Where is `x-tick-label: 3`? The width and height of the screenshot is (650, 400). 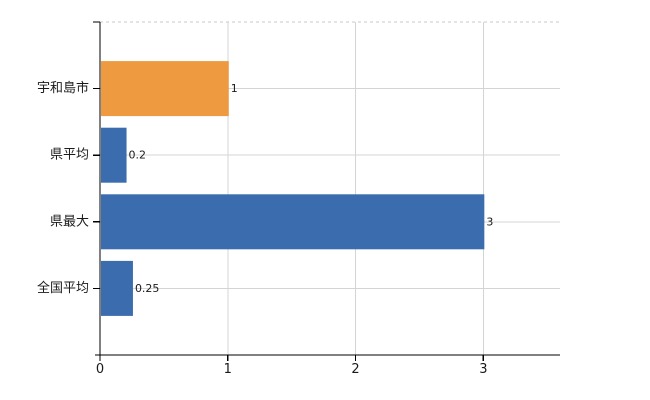 x-tick-label: 3 is located at coordinates (483, 369).